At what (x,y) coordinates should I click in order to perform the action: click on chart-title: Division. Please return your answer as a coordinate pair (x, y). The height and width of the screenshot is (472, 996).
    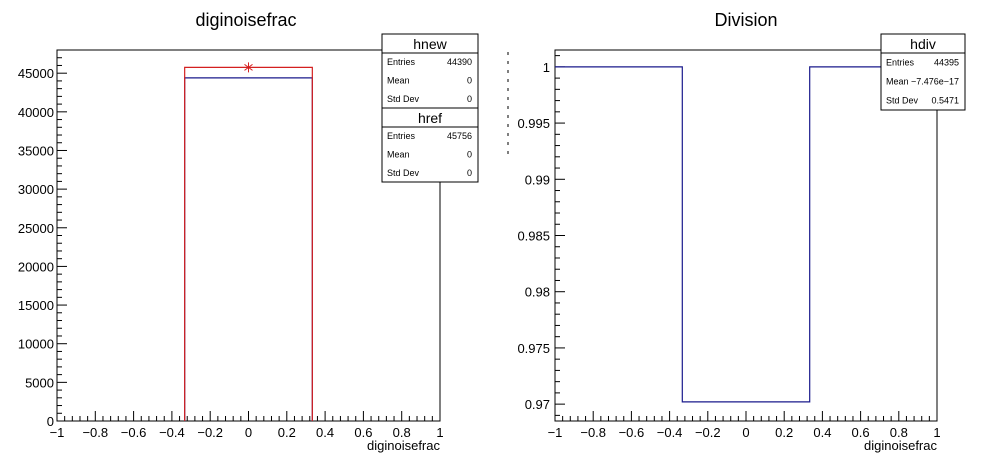
    Looking at the image, I should click on (745, 20).